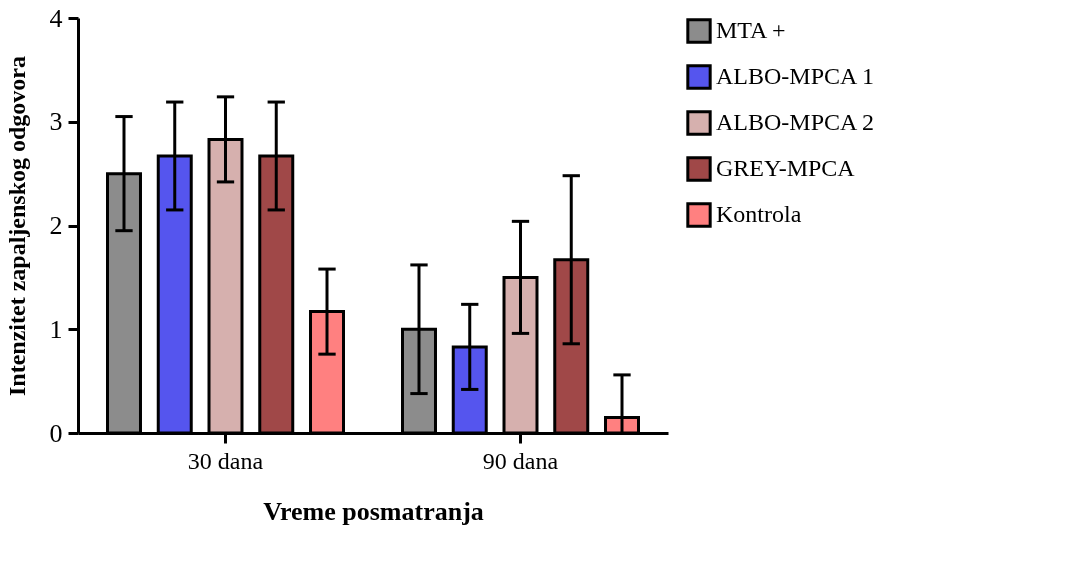 The width and height of the screenshot is (1084, 582). Describe the element at coordinates (373, 511) in the screenshot. I see `x-axis-title: Vreme posmatranja` at that location.